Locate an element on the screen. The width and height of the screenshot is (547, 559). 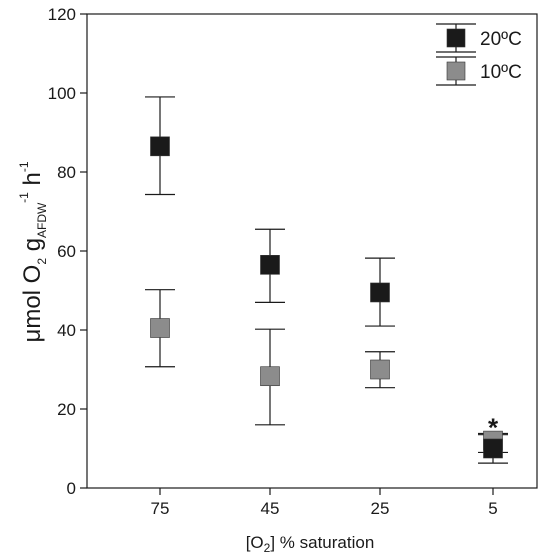
y-tick-label: 20 is located at coordinates (66, 409).